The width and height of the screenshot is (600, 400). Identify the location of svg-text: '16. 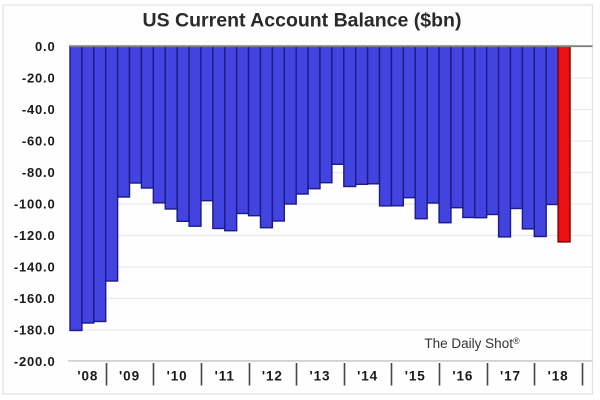
(462, 376).